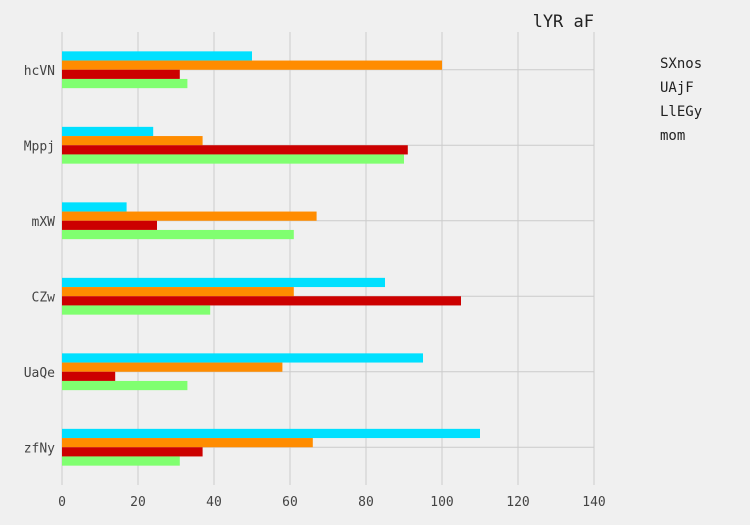 The width and height of the screenshot is (750, 525). Describe the element at coordinates (261, 301) in the screenshot. I see `bar-LlEGy-CZw` at that location.